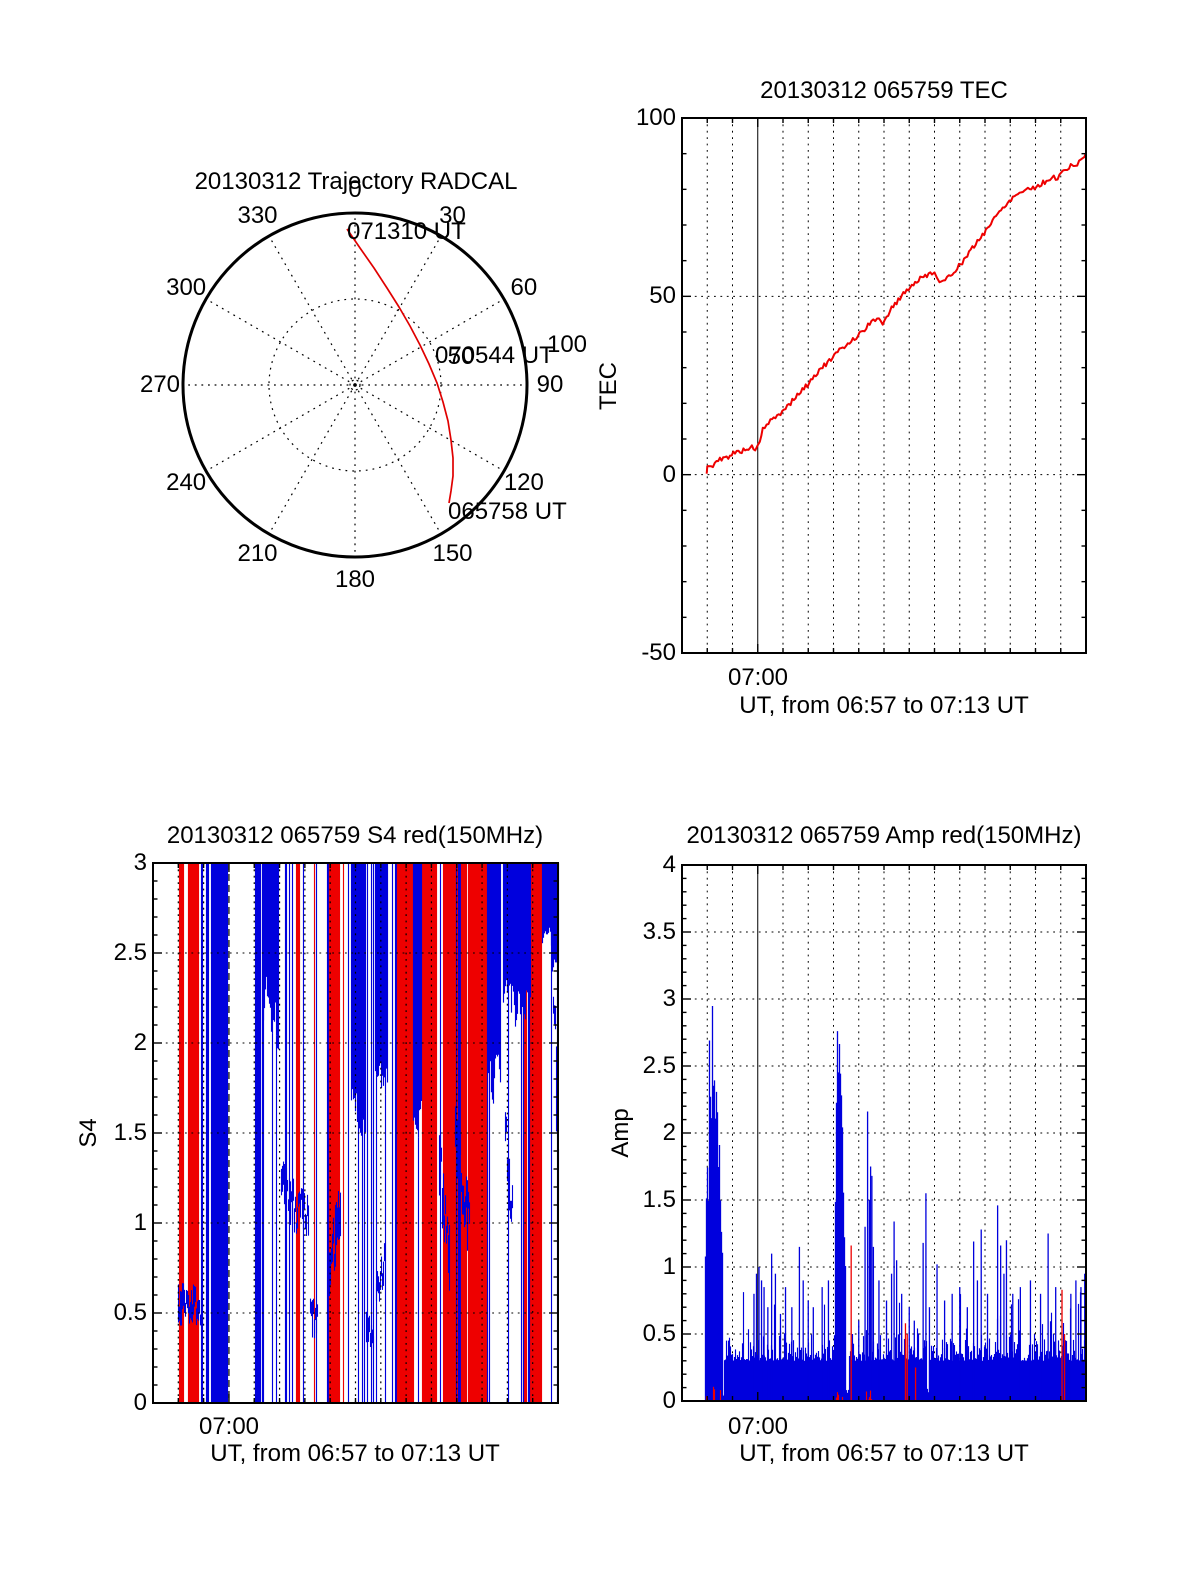 This screenshot has width=1200, height=1575. Describe the element at coordinates (524, 287) in the screenshot. I see `tick-label: 60` at that location.